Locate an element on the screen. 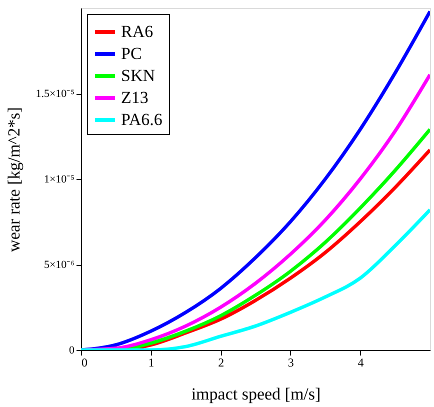  legend-label: RA6 is located at coordinates (137, 31).